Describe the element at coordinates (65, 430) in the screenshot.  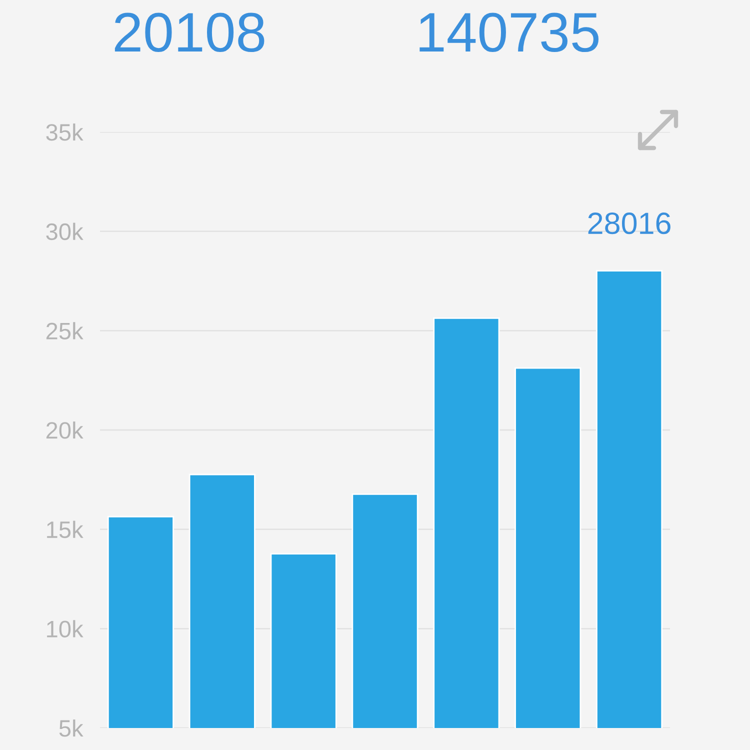
I see `y-tick-label: 20k` at that location.